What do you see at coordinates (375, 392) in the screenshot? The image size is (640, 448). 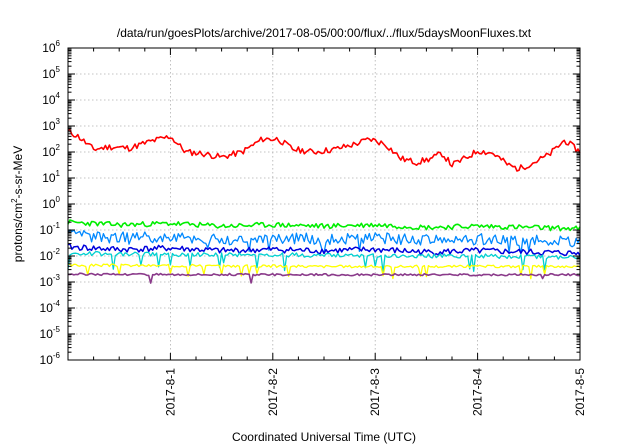 I see `x-tick-label: 2017-8-3` at bounding box center [375, 392].